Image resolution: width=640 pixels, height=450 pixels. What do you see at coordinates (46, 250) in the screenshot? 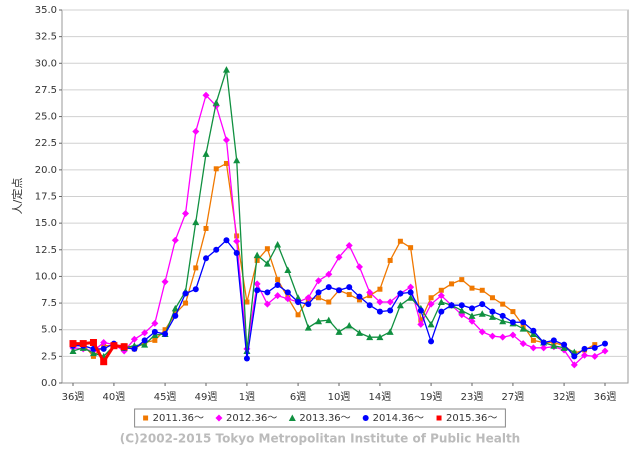
I see `y-tick-label: 12.5` at bounding box center [46, 250].